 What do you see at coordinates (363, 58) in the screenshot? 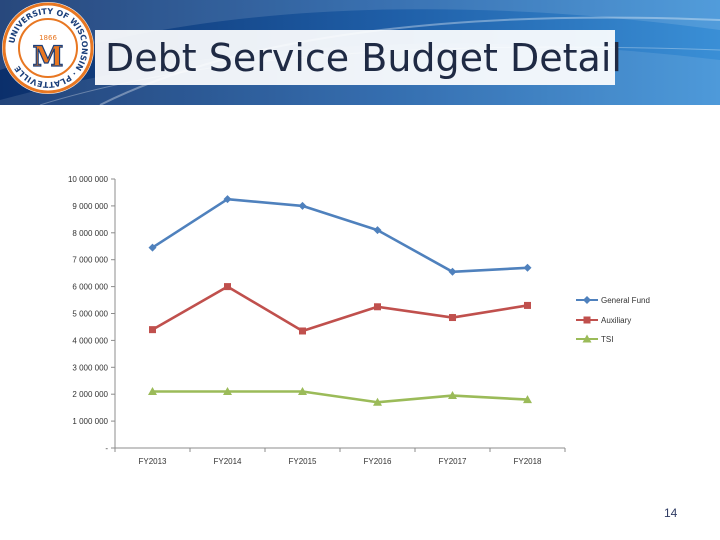
I see `page-title: Debt Service Budget Detail` at bounding box center [363, 58].